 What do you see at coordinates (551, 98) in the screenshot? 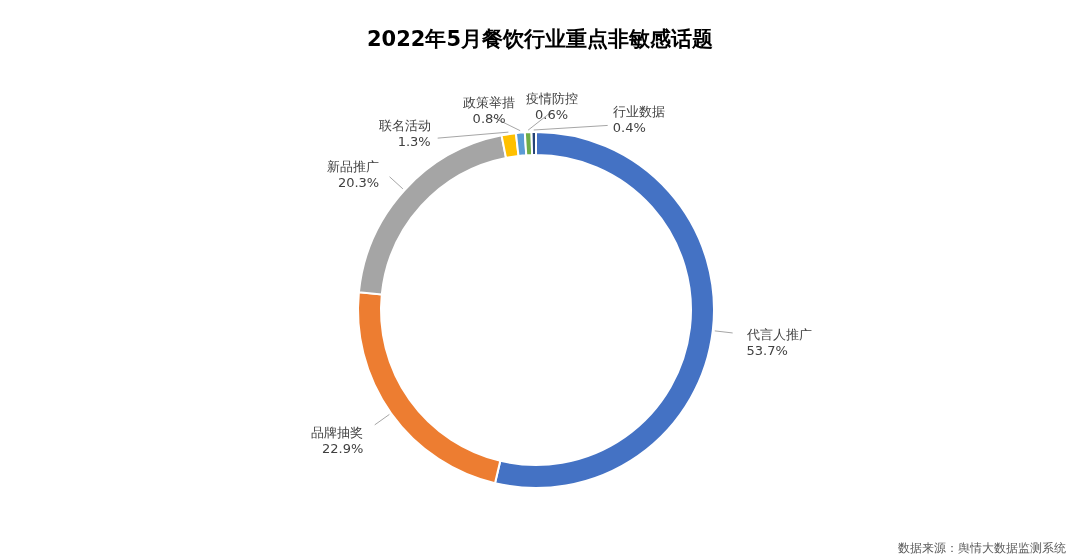
I see `slice-label: 疫情防控` at bounding box center [551, 98].